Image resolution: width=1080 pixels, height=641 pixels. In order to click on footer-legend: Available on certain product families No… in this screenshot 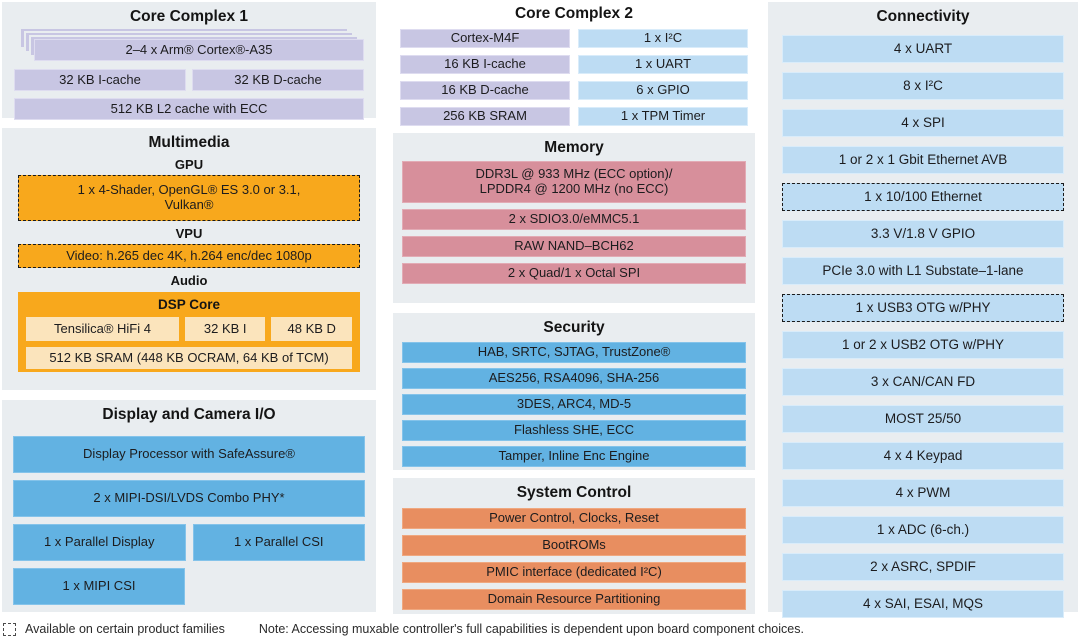, I will do `click(540, 629)`.